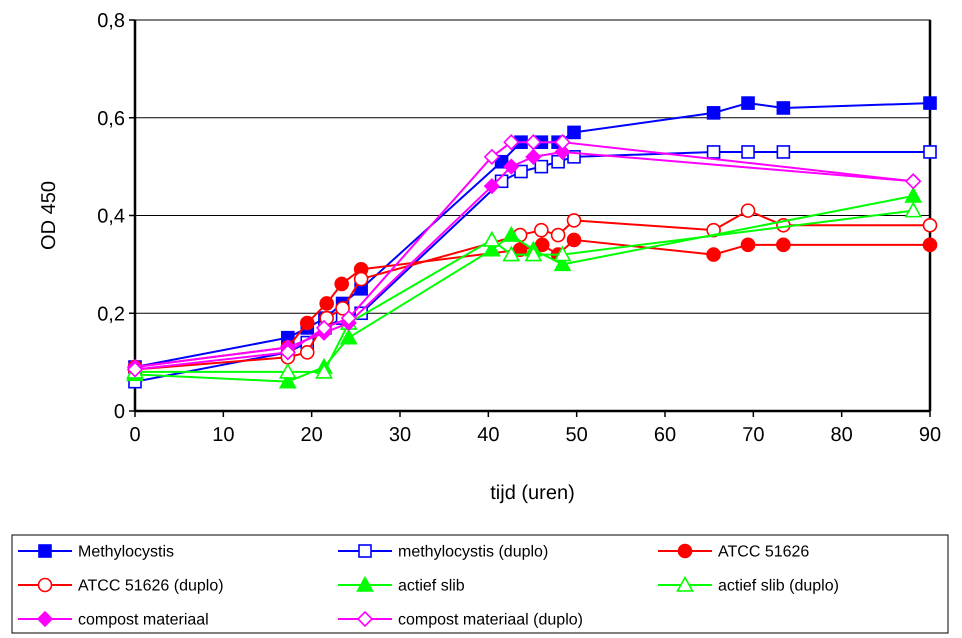  I want to click on legend-label: compost materiaal, so click(143, 620).